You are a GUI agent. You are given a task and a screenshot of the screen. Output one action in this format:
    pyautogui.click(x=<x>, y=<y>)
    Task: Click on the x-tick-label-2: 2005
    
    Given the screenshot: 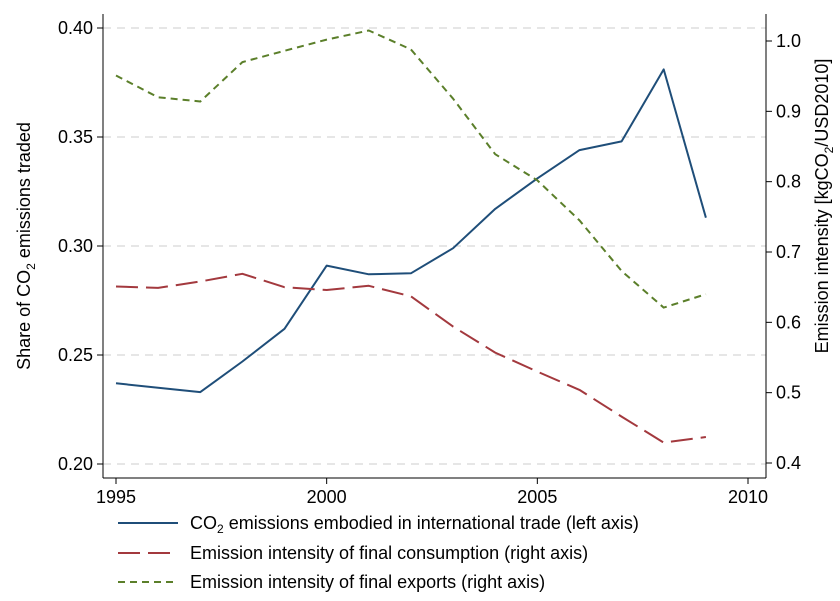 What is the action you would take?
    pyautogui.click(x=537, y=497)
    